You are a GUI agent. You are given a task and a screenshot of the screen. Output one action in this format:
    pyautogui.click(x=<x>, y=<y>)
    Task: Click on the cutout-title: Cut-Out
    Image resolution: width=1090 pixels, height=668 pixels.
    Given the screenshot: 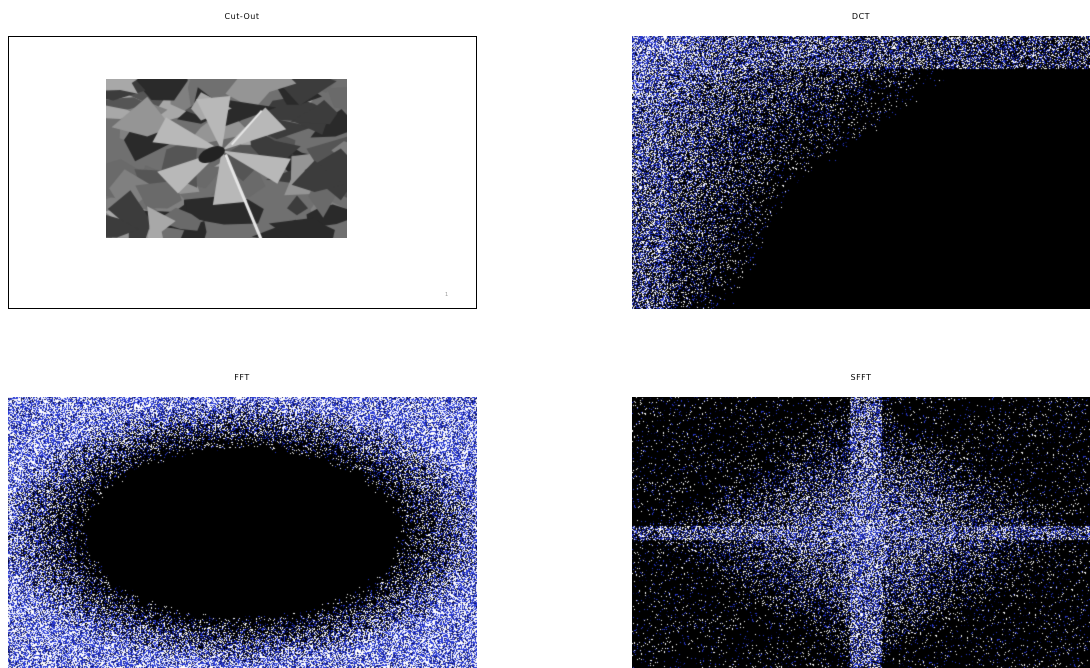 What is the action you would take?
    pyautogui.click(x=242, y=16)
    